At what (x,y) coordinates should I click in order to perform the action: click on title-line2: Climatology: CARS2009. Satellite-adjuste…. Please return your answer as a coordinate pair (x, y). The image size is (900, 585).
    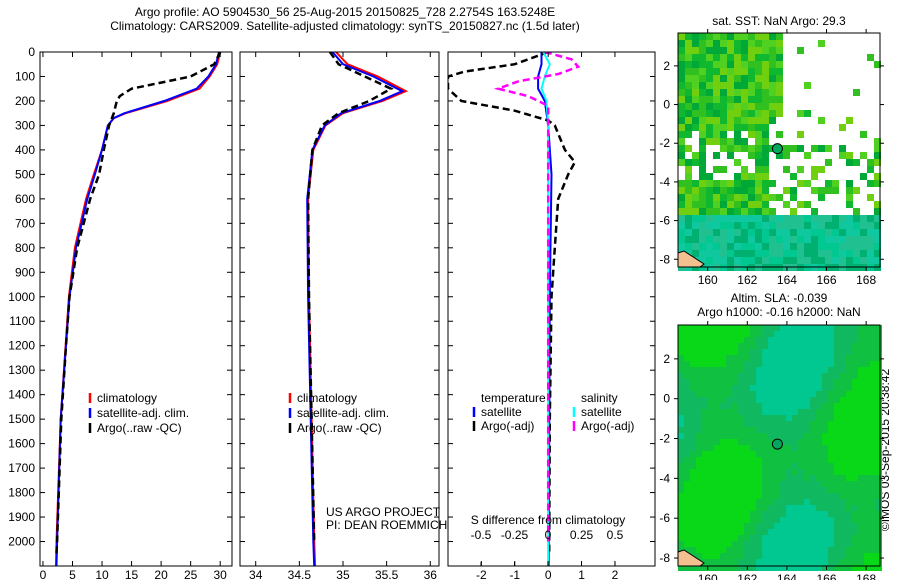
    Looking at the image, I should click on (345, 26).